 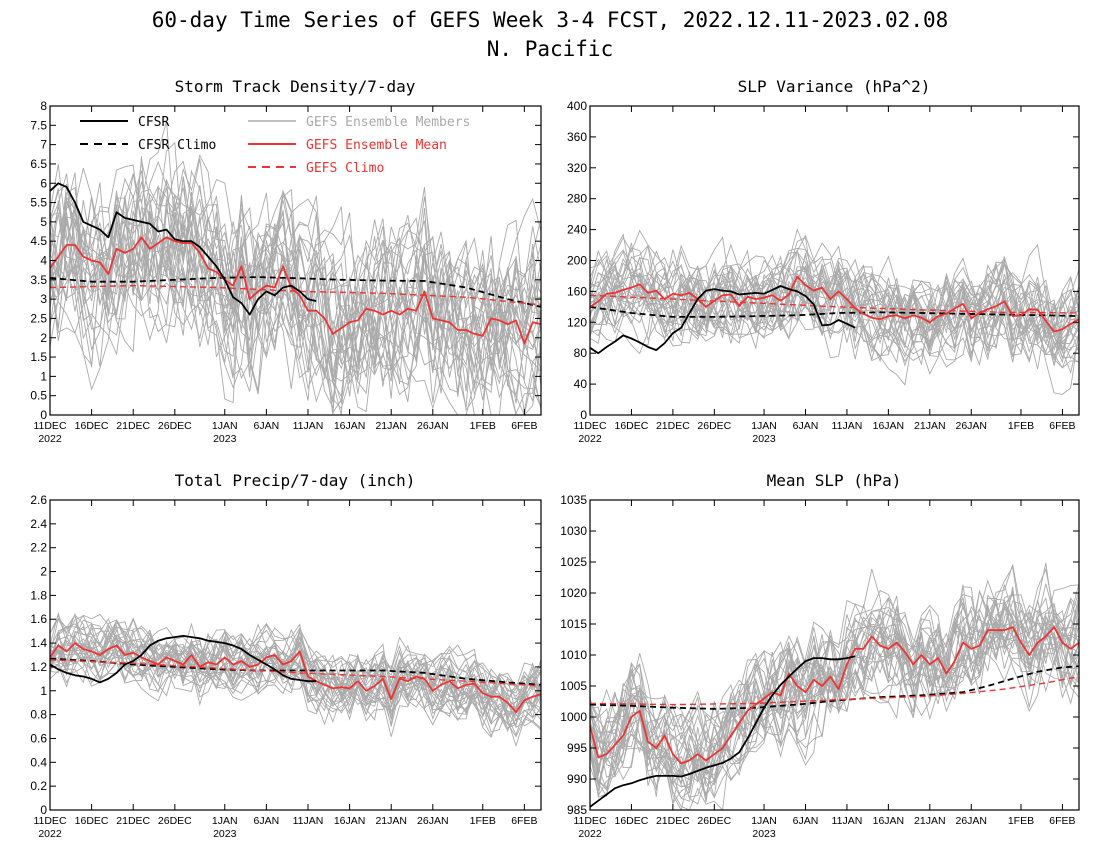 I want to click on y-tick-label: 0.4, so click(x=38, y=762).